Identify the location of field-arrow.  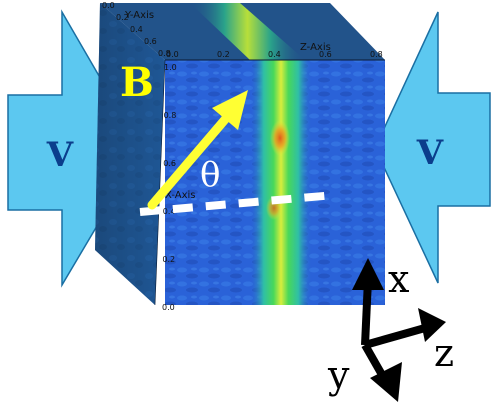
(197, 150).